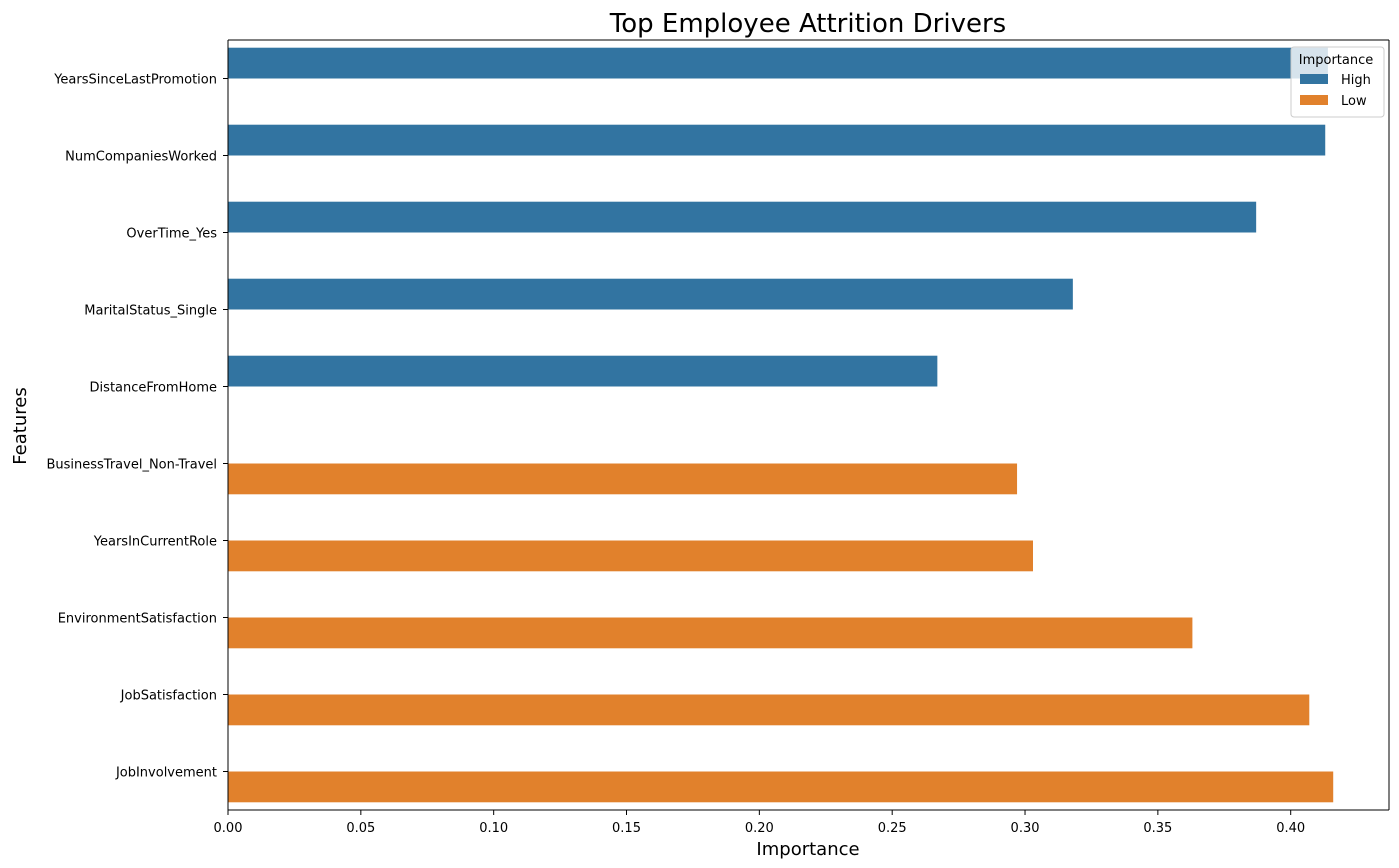 The width and height of the screenshot is (1399, 868). I want to click on x-tick-label: 0.30, so click(1025, 828).